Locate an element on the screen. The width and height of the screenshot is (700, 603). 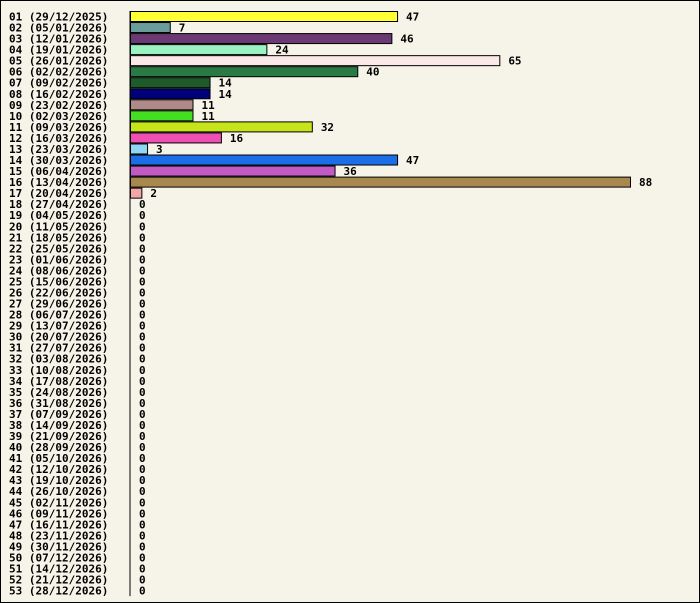
category-label: 12 (16/03/2026) is located at coordinates (58, 138).